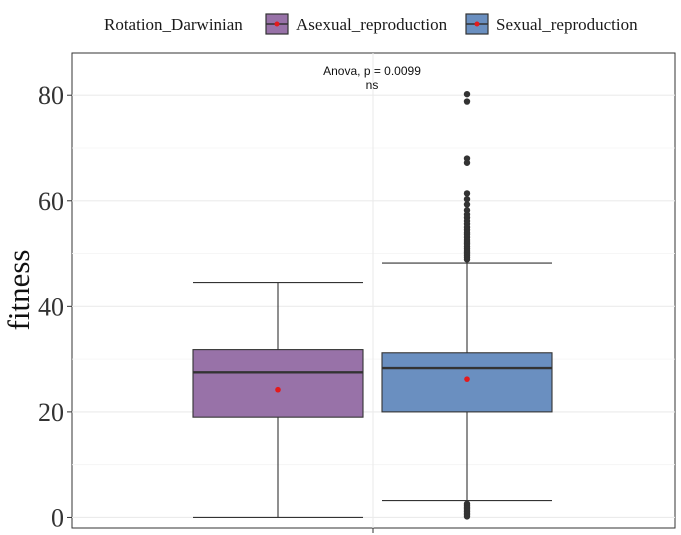  I want to click on box-asexual-reproduction, so click(278, 400).